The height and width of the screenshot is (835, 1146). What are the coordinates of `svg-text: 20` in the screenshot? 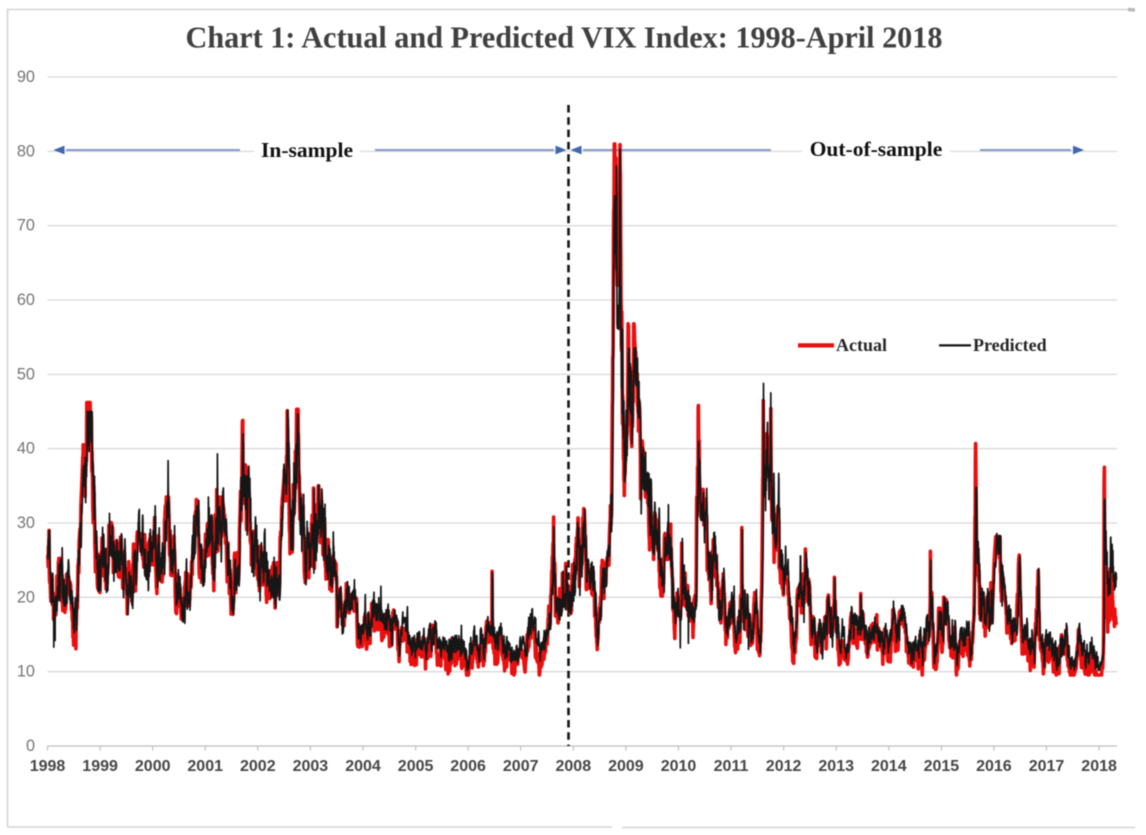 It's located at (26, 597).